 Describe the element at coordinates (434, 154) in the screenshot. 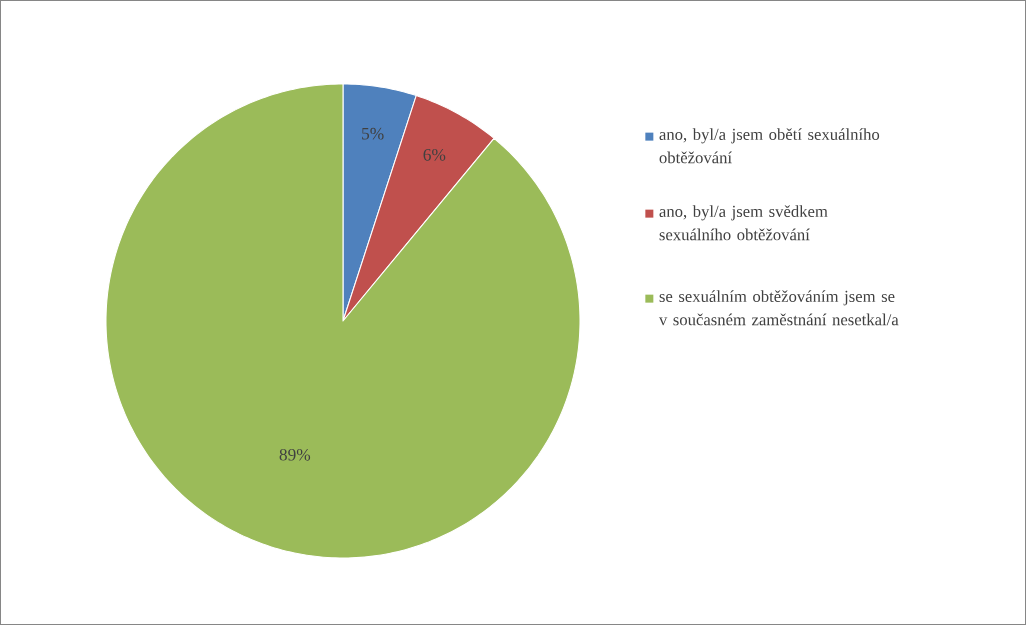

I see `data-label: 6%` at that location.